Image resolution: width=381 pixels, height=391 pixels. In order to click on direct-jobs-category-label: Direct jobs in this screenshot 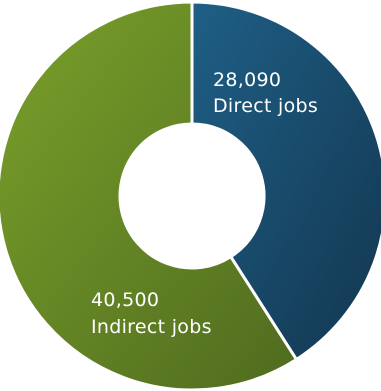, I will do `click(265, 106)`.